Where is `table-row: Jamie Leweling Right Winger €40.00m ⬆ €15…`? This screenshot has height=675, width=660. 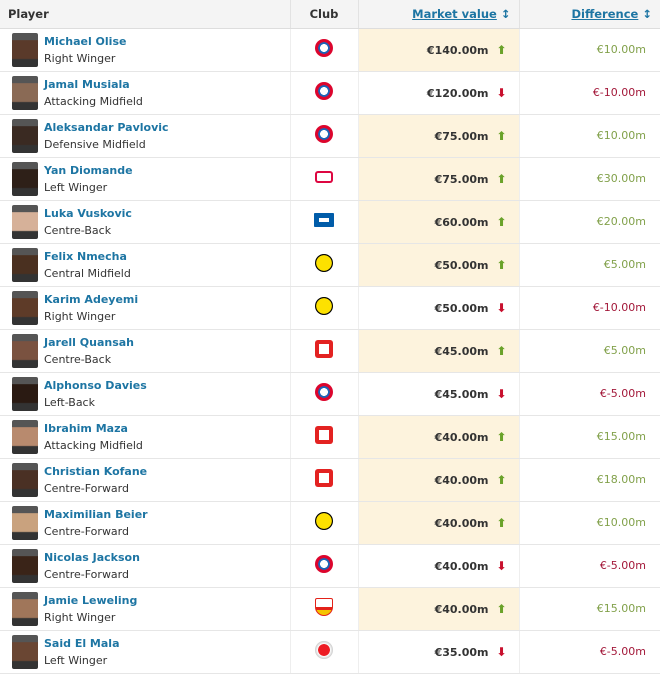
table-row: Jamie Leweling Right Winger €40.00m ⬆ €15… is located at coordinates (330, 609).